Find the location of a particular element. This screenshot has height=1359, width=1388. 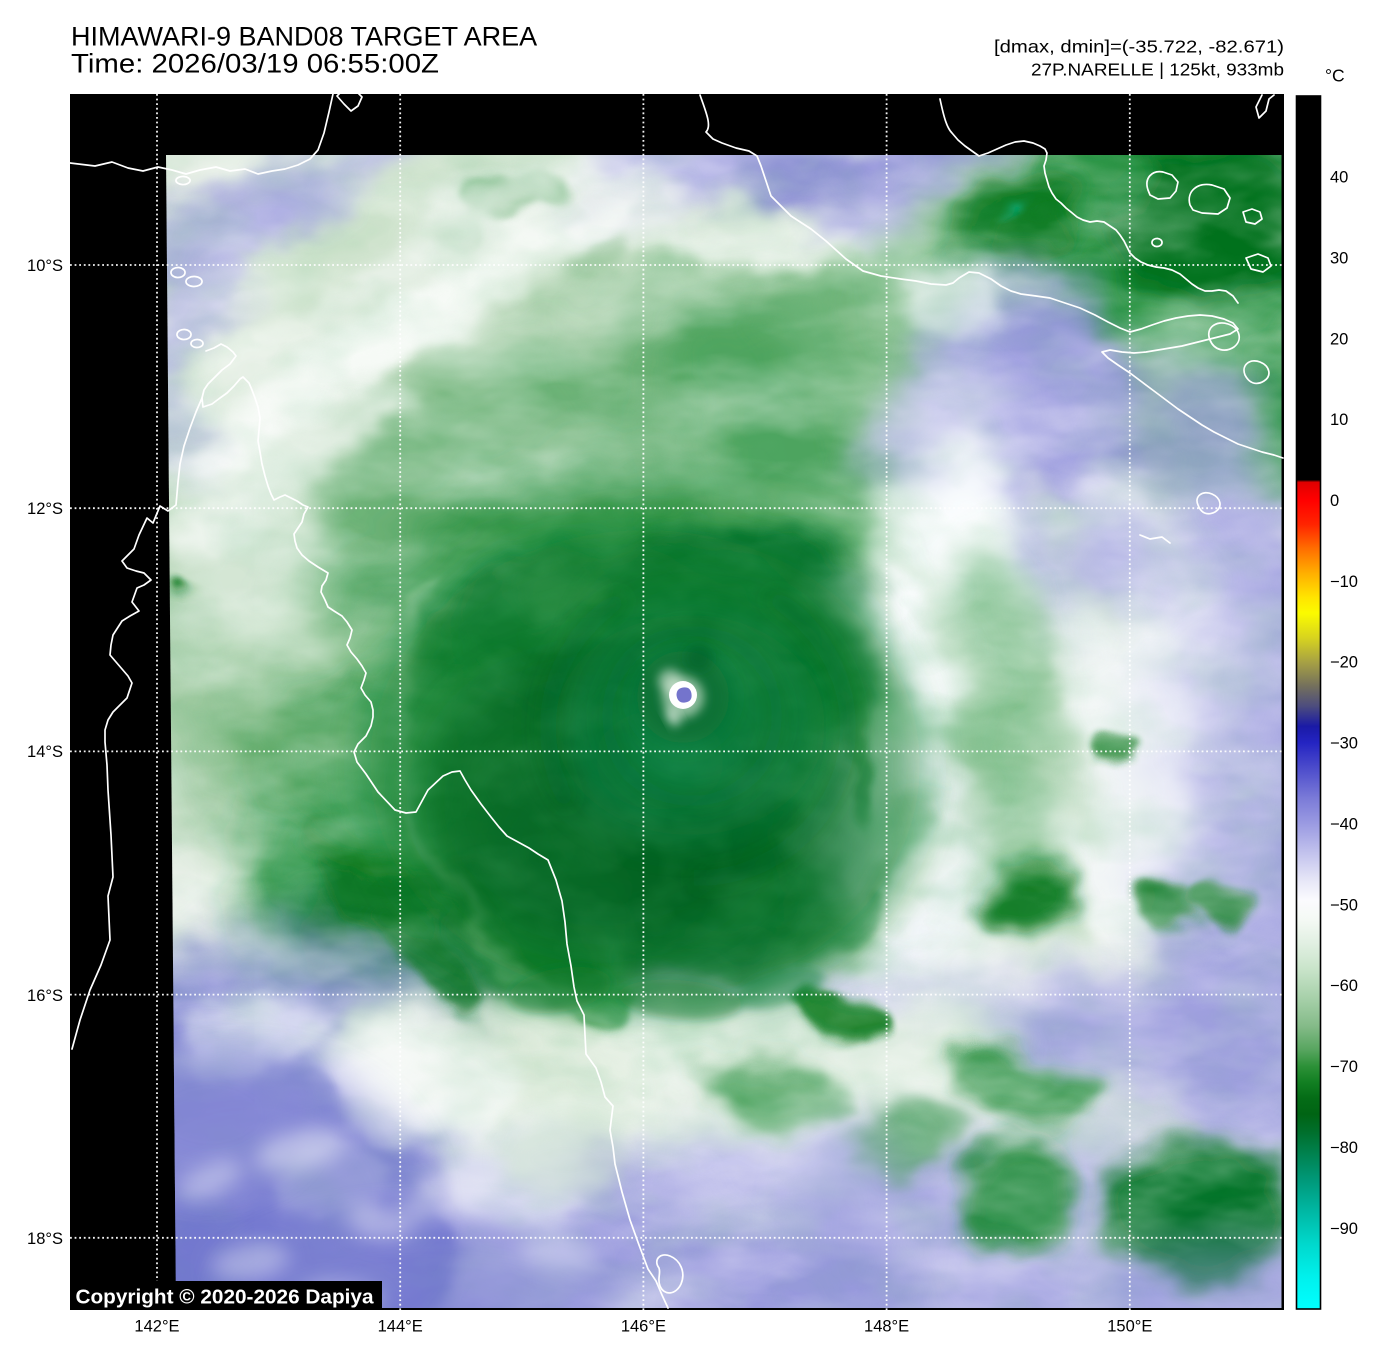

svg-text: 16°S is located at coordinates (45, 996).